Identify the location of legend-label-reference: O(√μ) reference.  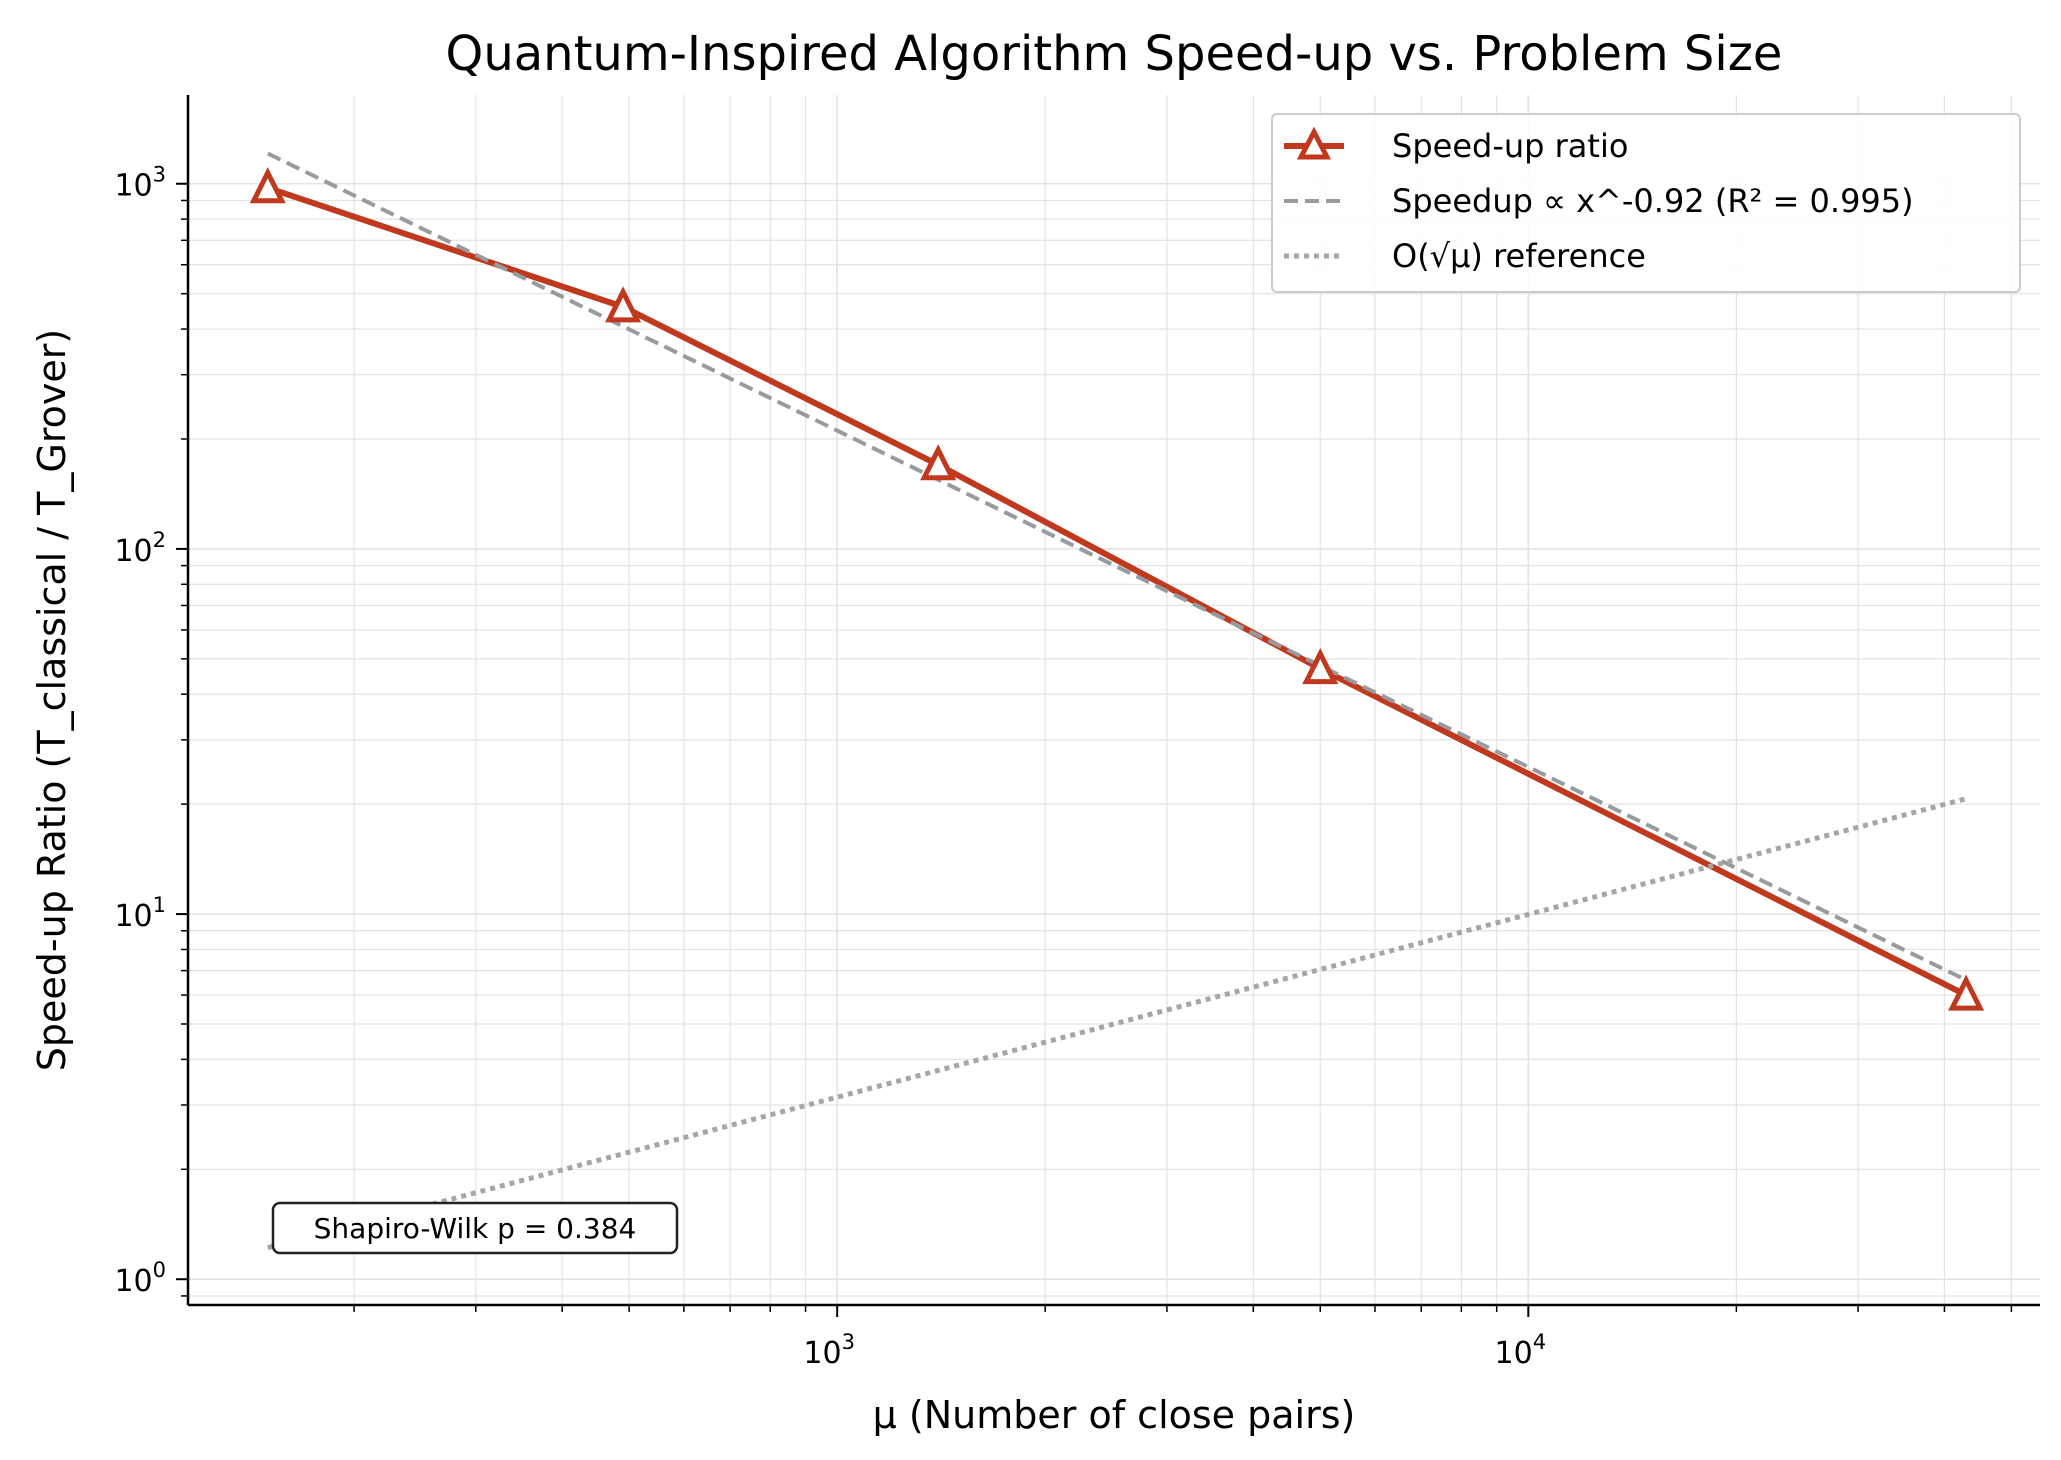
(1519, 256).